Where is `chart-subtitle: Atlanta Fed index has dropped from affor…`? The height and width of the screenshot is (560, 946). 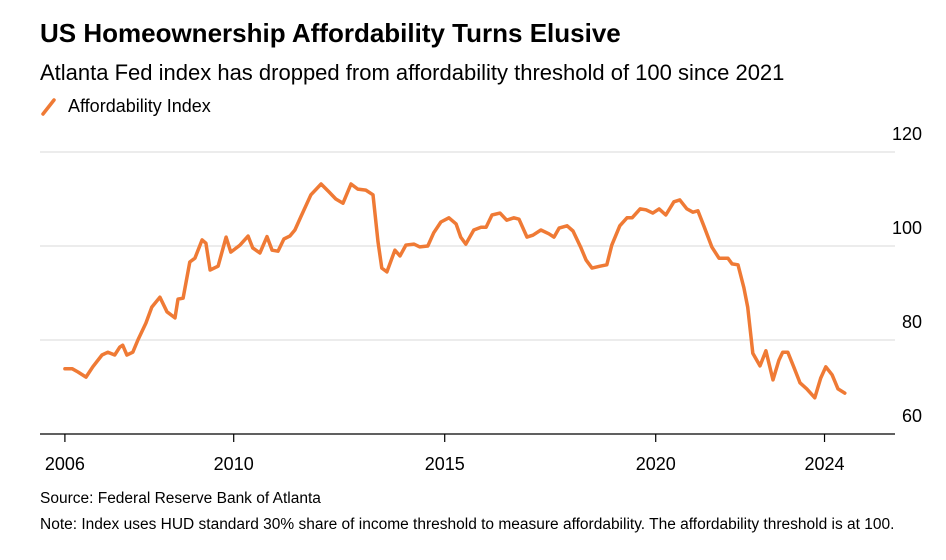 chart-subtitle: Atlanta Fed index has dropped from affor… is located at coordinates (412, 72).